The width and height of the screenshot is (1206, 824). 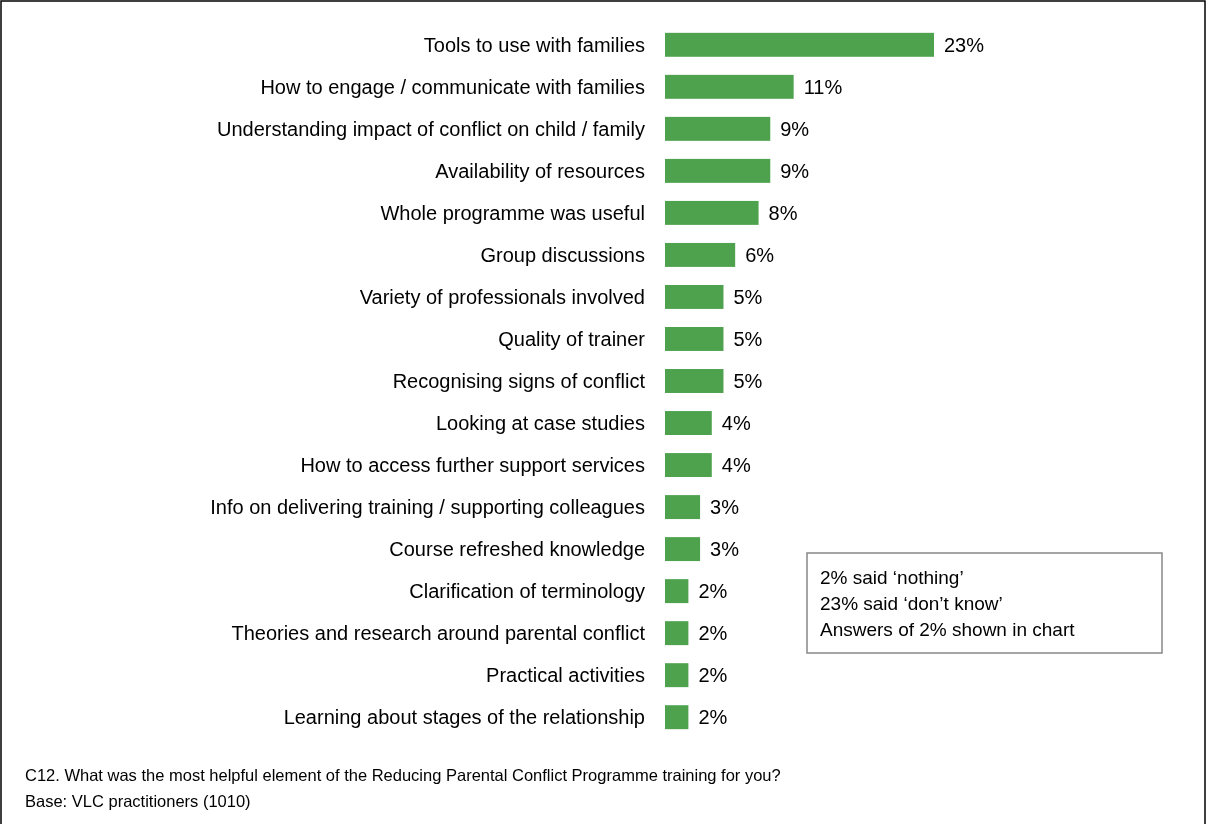 What do you see at coordinates (892, 577) in the screenshot?
I see `annotation: 2% said ‘nothing’` at bounding box center [892, 577].